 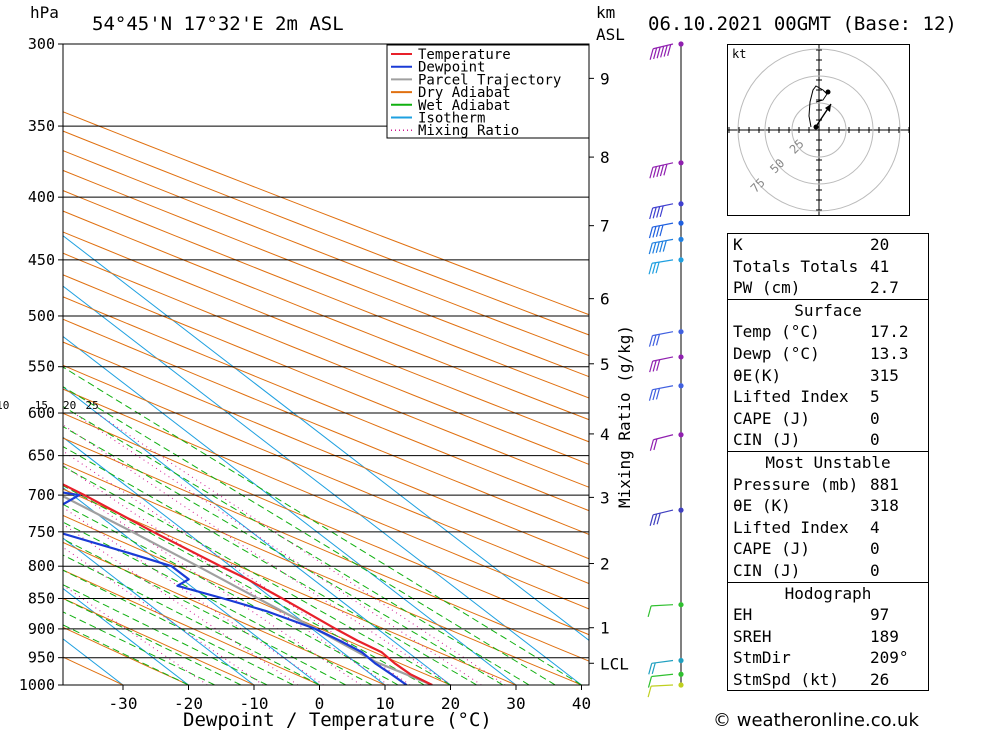 What do you see at coordinates (581, 703) in the screenshot?
I see `temperature-tick-label: 40` at bounding box center [581, 703].